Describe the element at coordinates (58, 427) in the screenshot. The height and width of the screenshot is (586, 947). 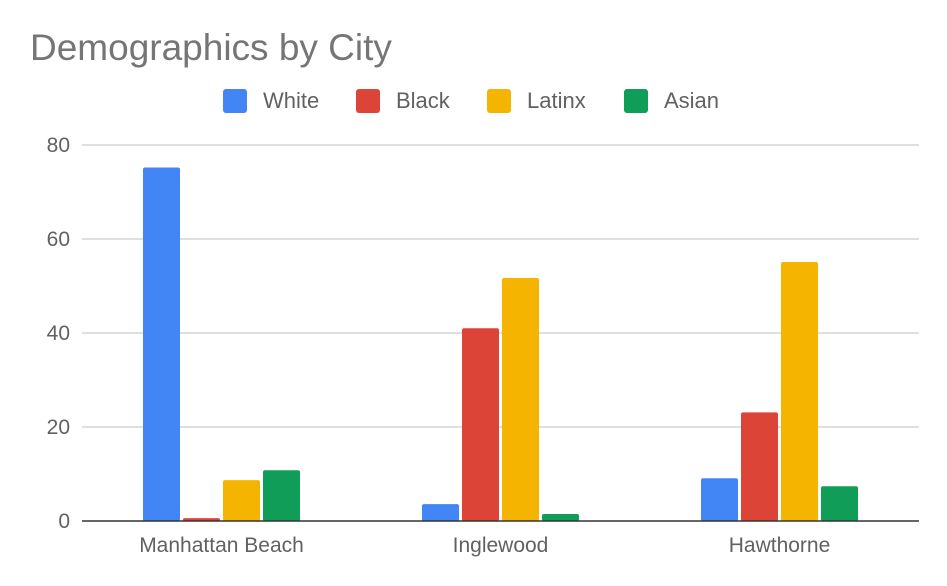
I see `y-tick-label: 20` at that location.